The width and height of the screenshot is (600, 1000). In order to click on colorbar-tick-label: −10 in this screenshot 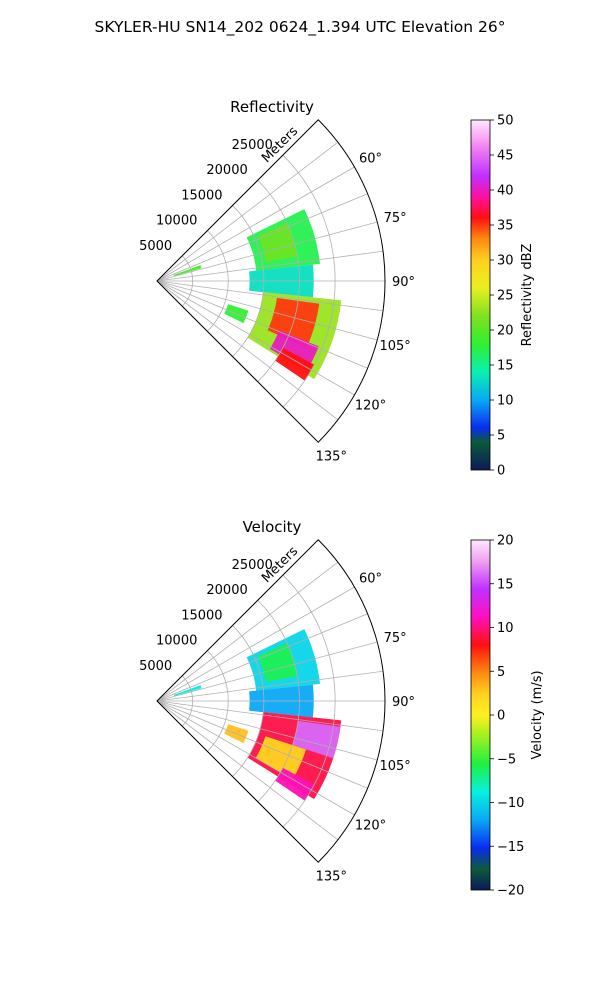, I will do `click(510, 803)`.